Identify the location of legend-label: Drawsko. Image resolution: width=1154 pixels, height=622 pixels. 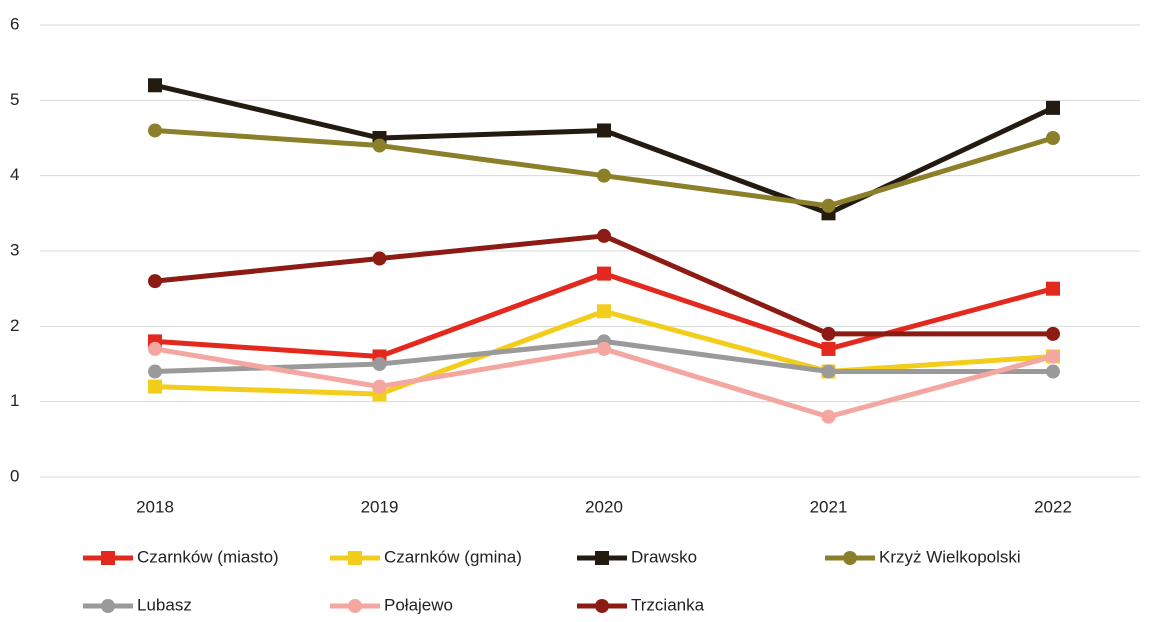
(664, 556).